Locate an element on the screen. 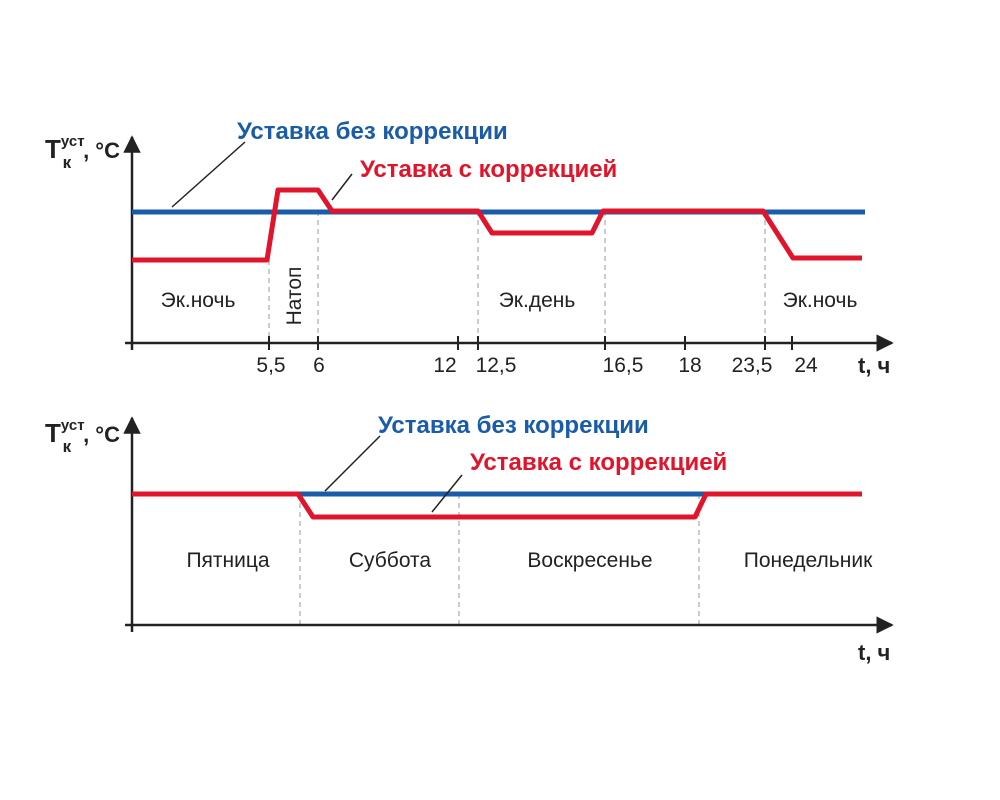 The image size is (1000, 800). tick-label: 5,5 is located at coordinates (270, 365).